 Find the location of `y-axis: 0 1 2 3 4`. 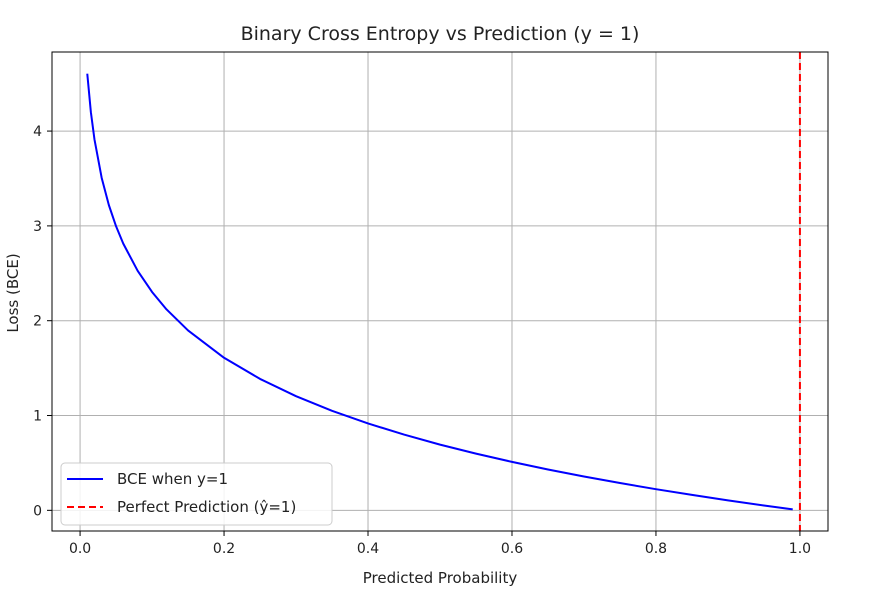

y-axis: 0 1 2 3 4 is located at coordinates (42, 321).